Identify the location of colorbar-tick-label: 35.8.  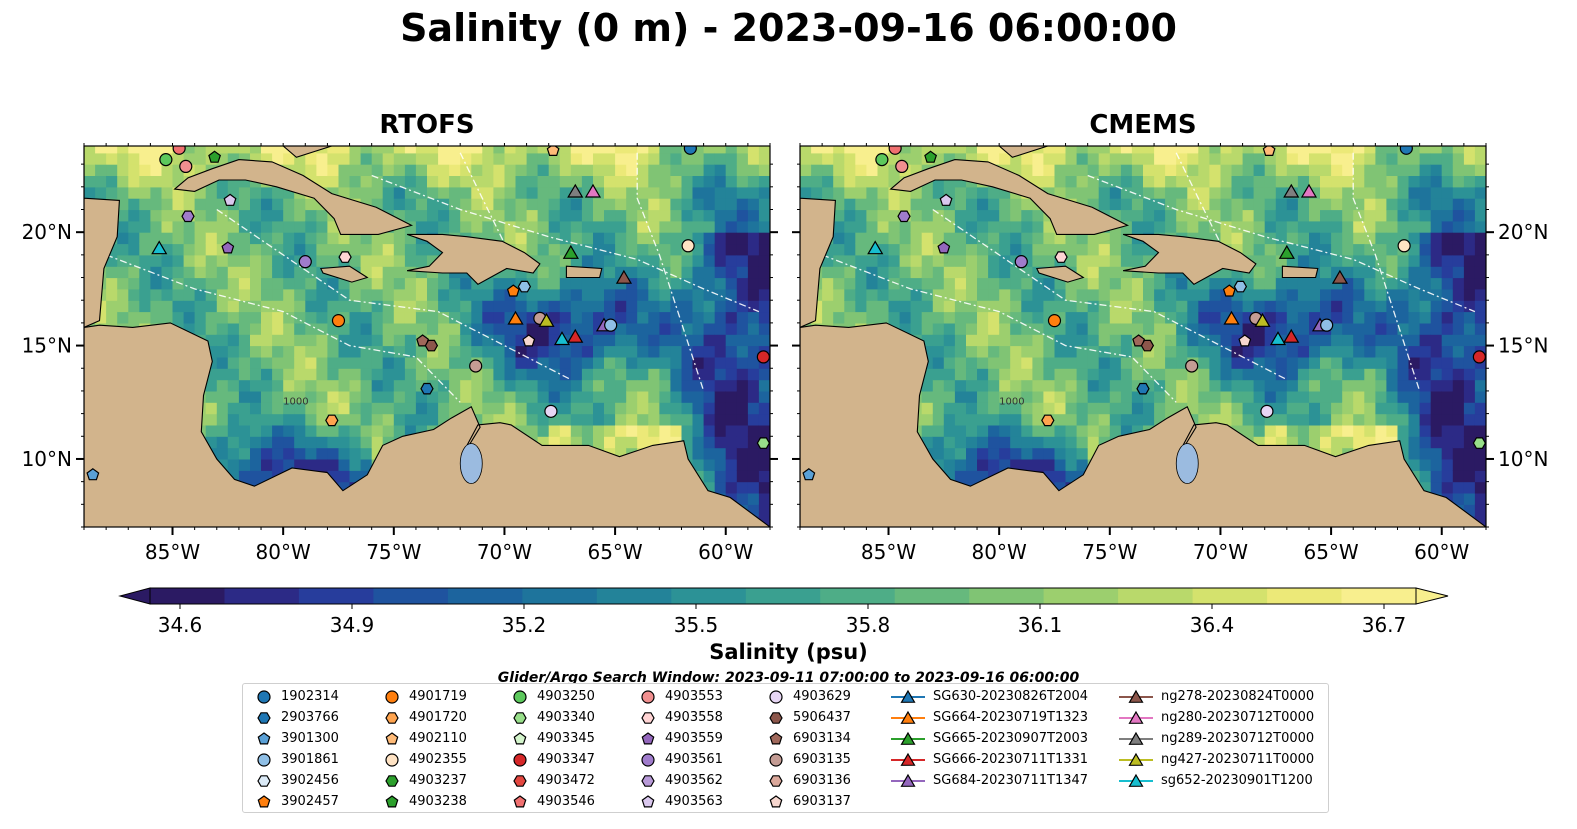
(868, 625).